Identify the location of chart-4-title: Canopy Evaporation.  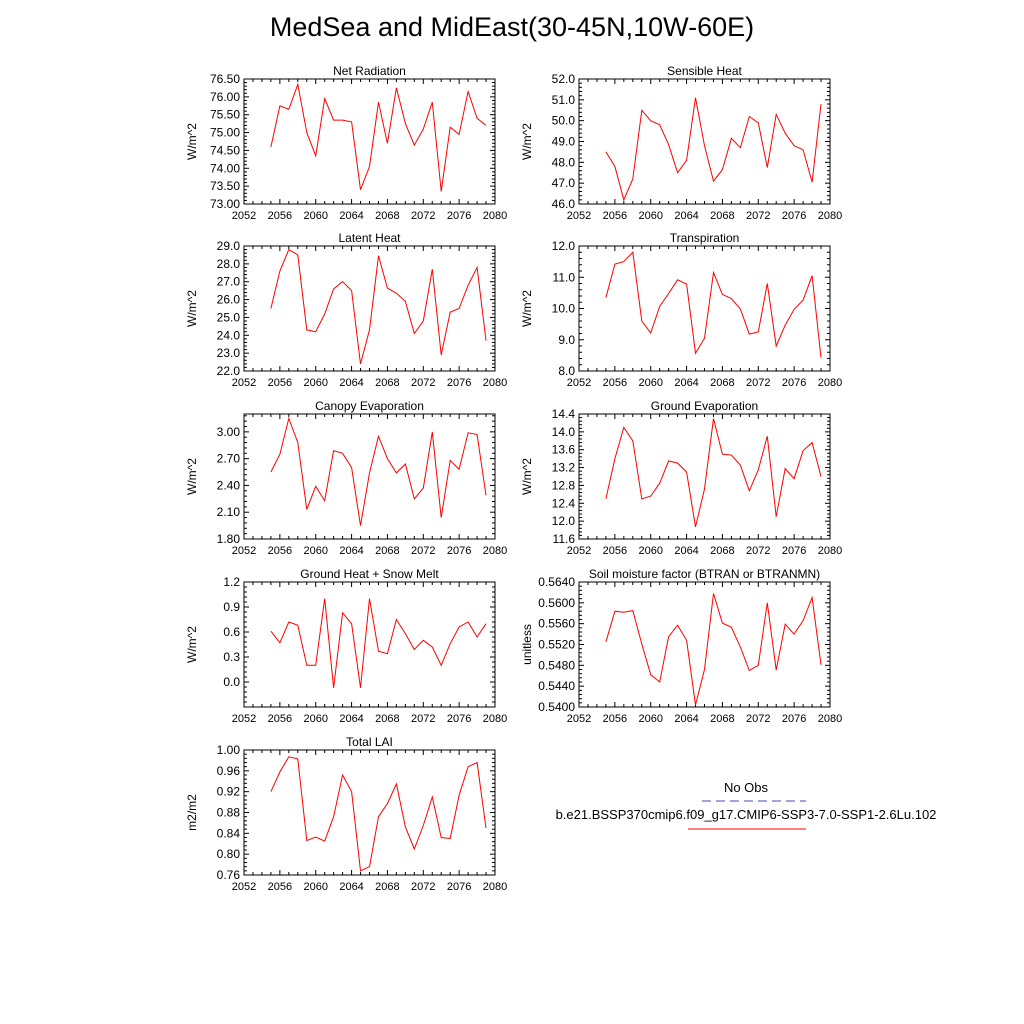
(369, 406).